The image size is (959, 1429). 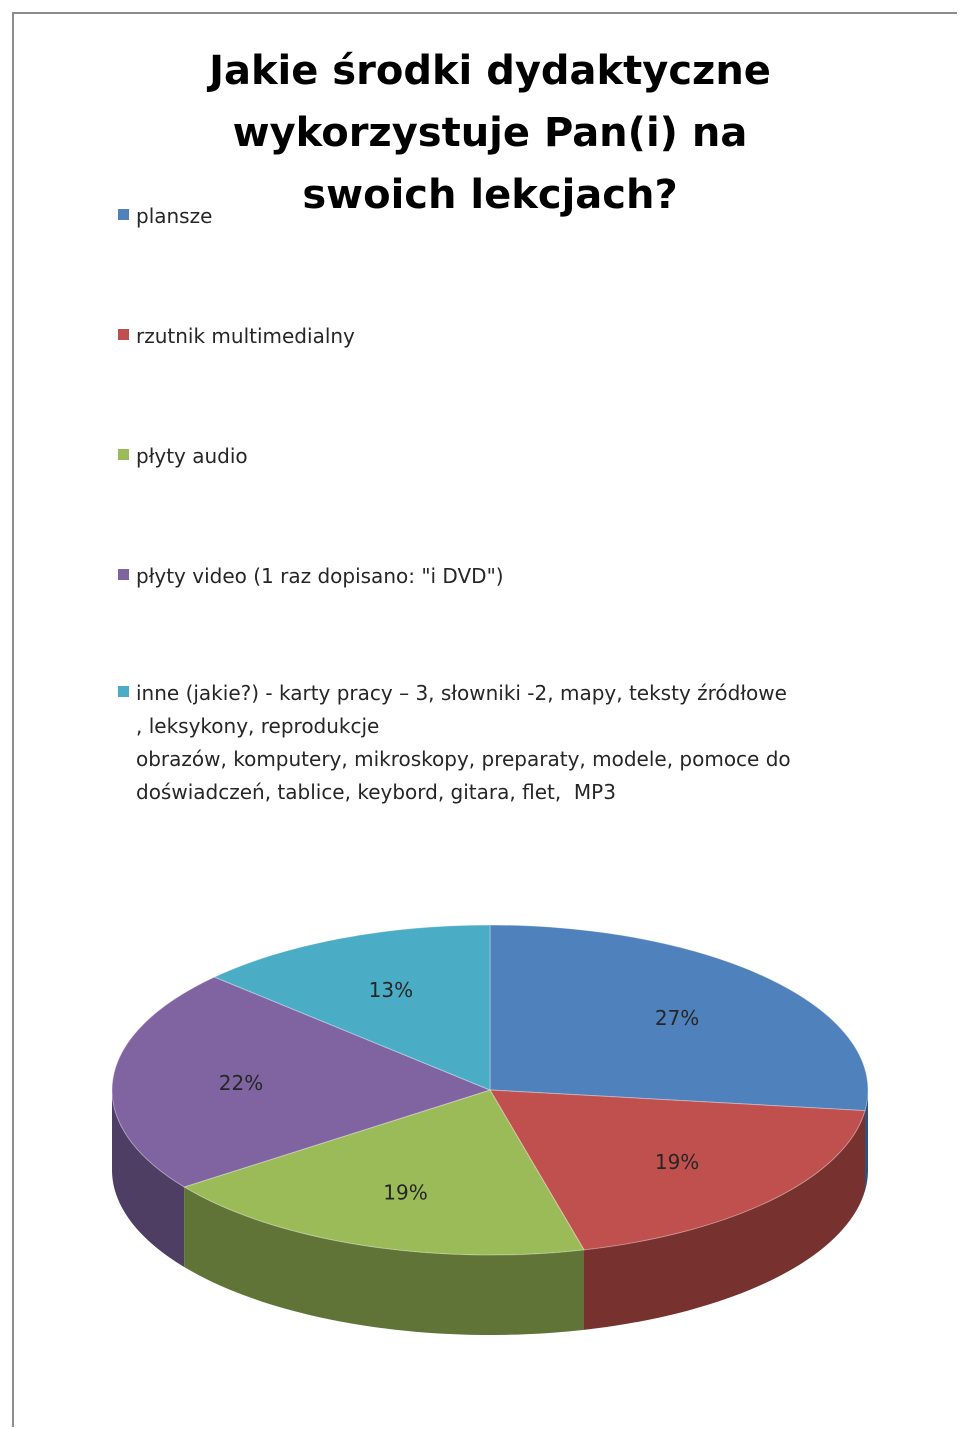 I want to click on legend-item-plyty-audio: płyty audio, so click(x=498, y=456).